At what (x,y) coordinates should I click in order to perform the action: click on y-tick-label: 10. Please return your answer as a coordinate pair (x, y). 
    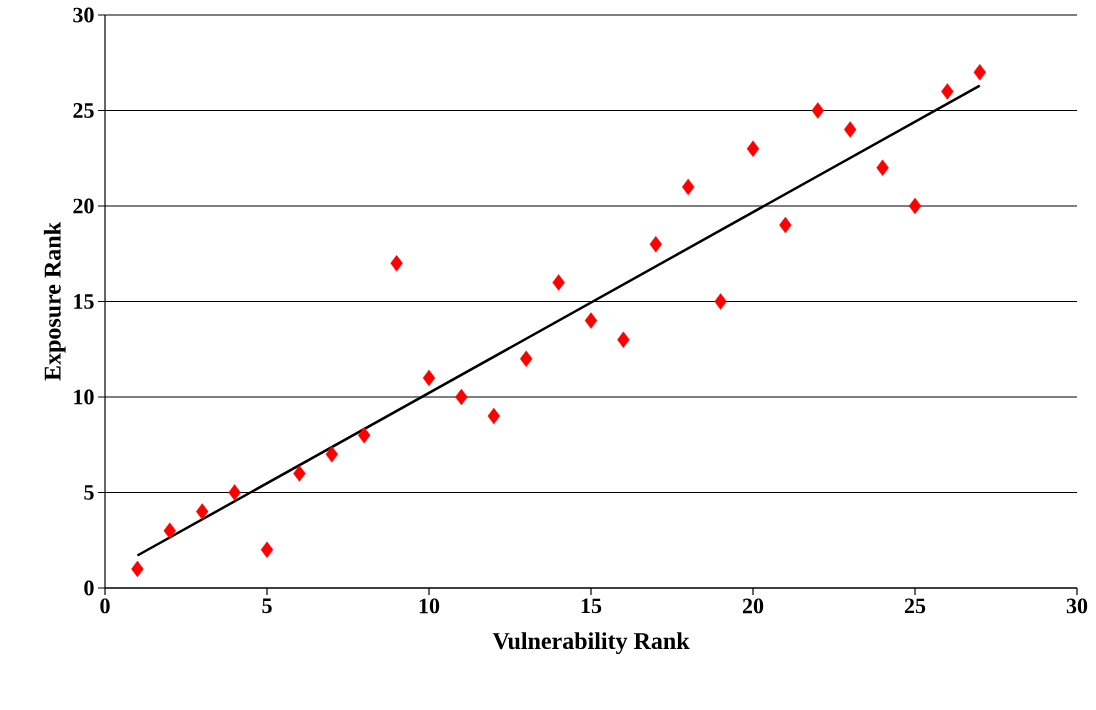
    Looking at the image, I should click on (84, 397).